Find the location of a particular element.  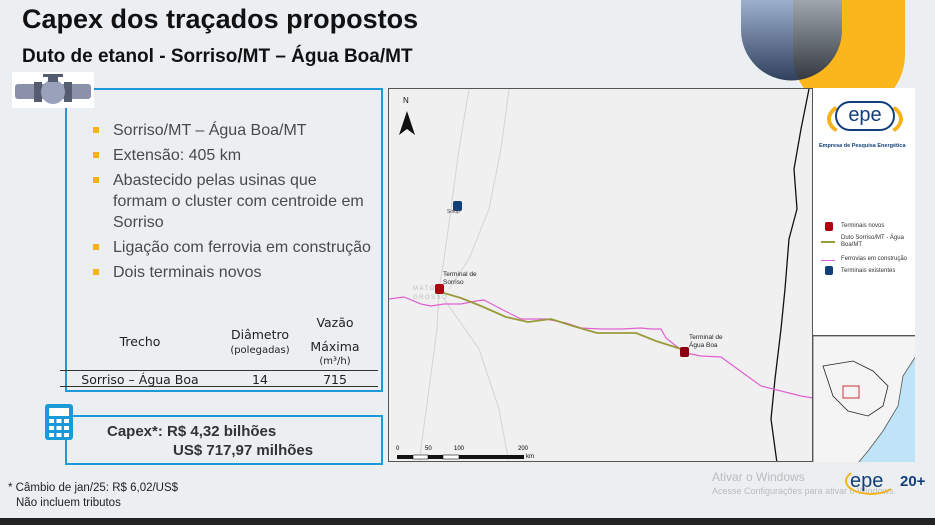

bullet-item: Ligação com ferrovia em construção is located at coordinates (233, 247).